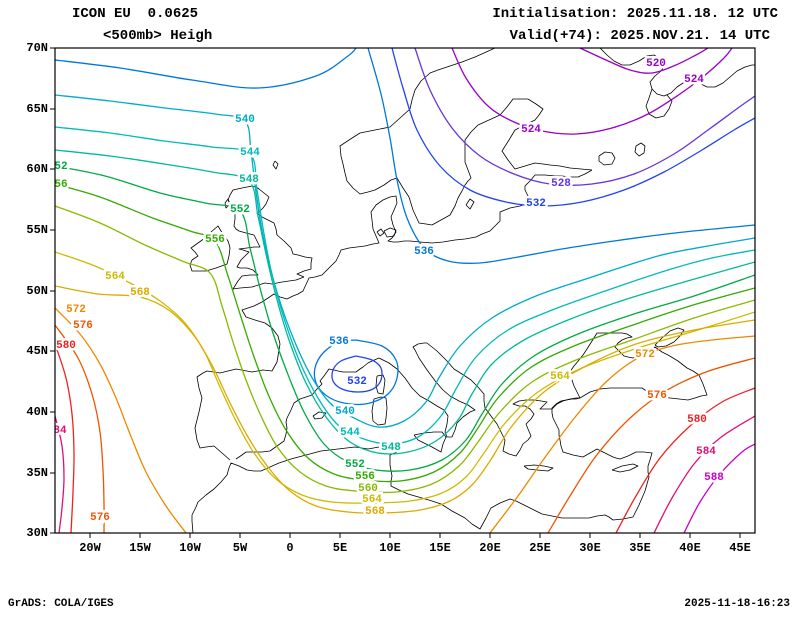  What do you see at coordinates (158, 36) in the screenshot?
I see `header-level-variable: <500mb> Heigh` at bounding box center [158, 36].